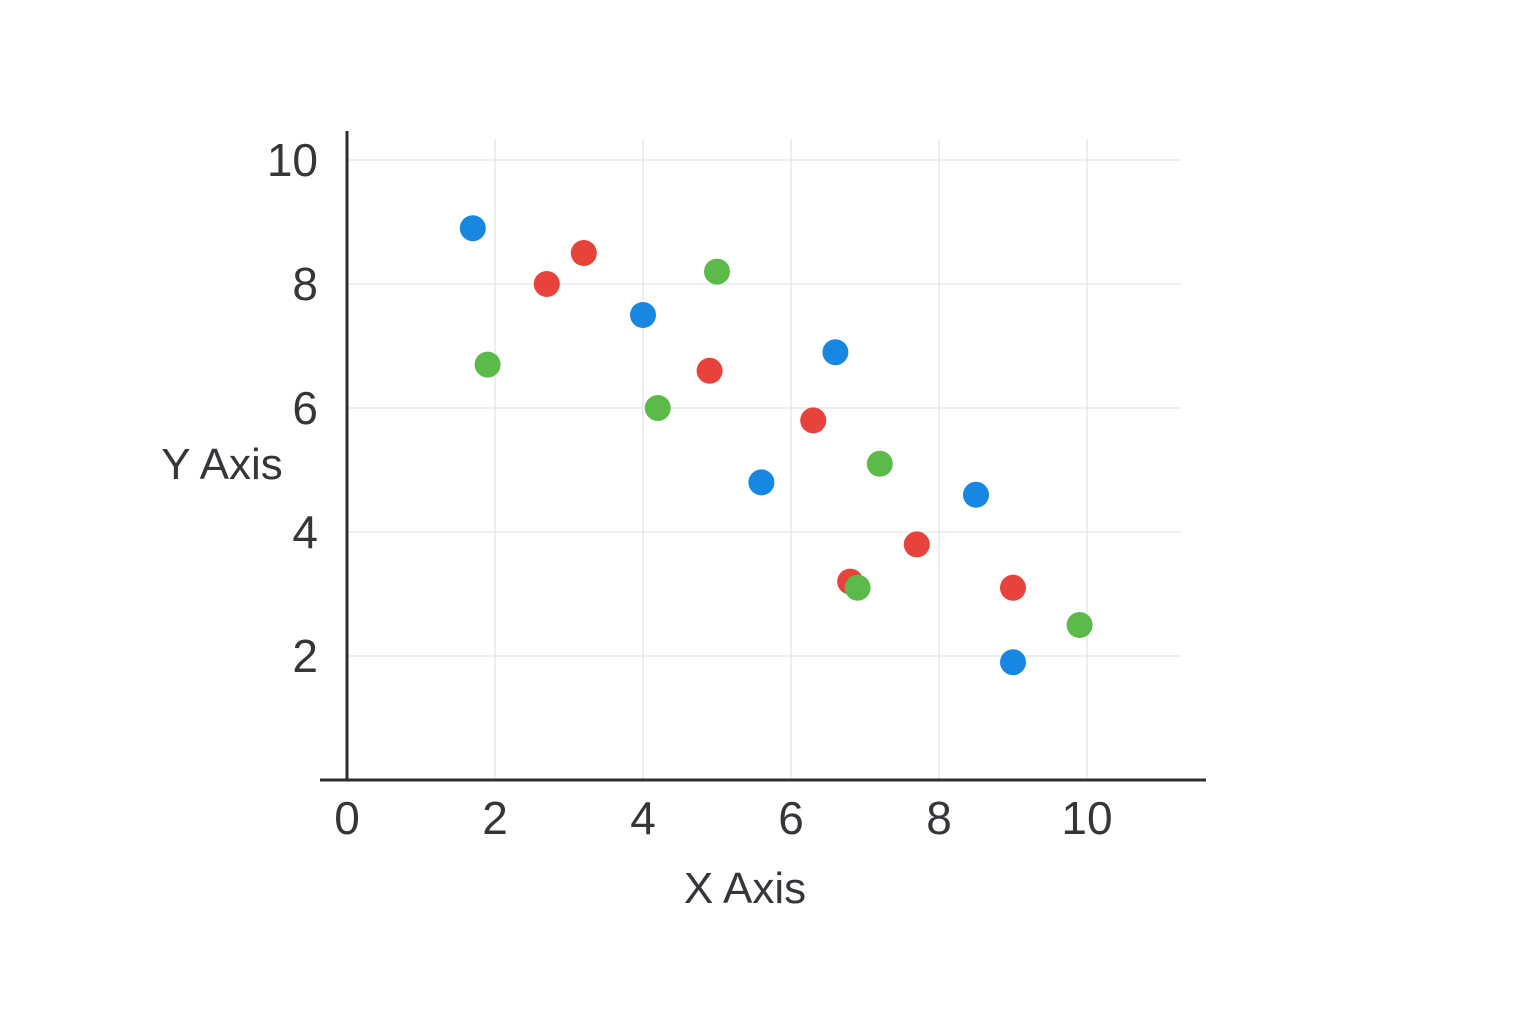  Describe the element at coordinates (643, 818) in the screenshot. I see `x-tick-label: 4` at that location.